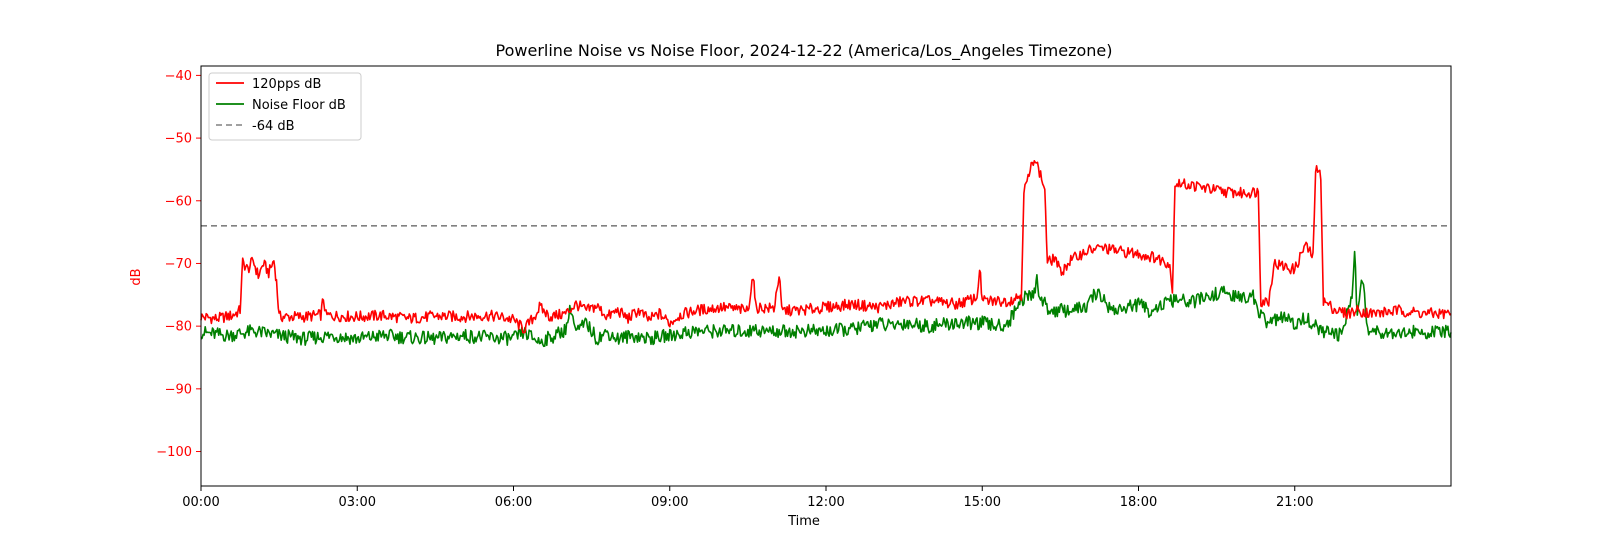  I want to click on x-tick-label: 18:00, so click(1138, 502).